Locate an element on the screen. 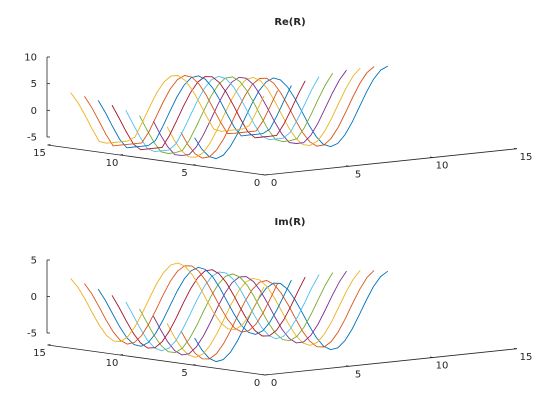 Image resolution: width=560 pixels, height=420 pixels. plot-title: Im(R) is located at coordinates (290, 222).